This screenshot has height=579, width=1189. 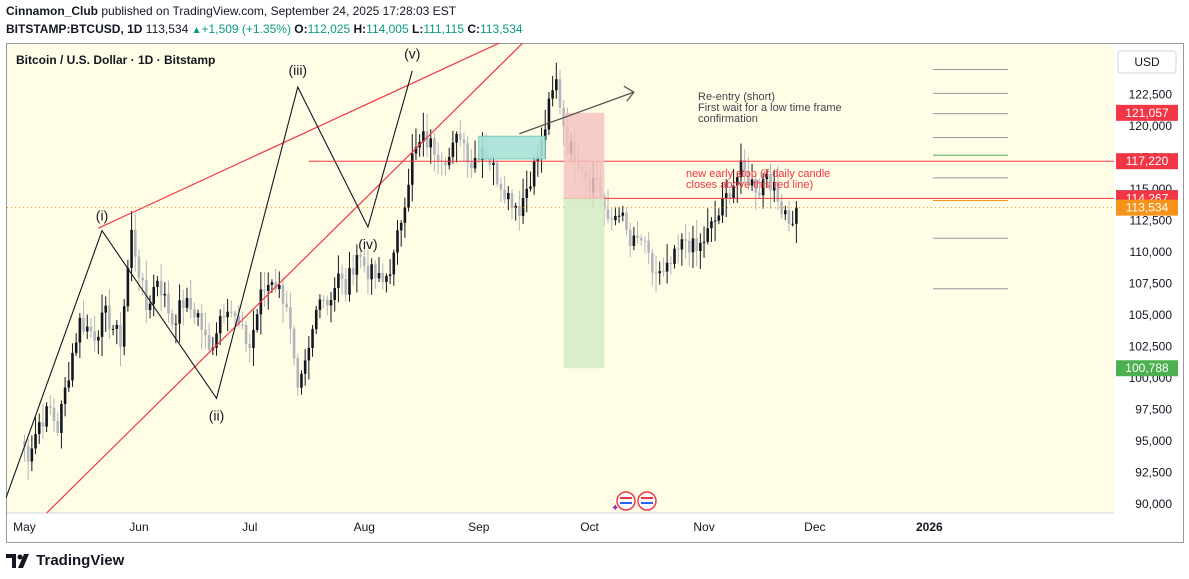 What do you see at coordinates (52, 11) in the screenshot?
I see `author-name: Cinnamon_Club` at bounding box center [52, 11].